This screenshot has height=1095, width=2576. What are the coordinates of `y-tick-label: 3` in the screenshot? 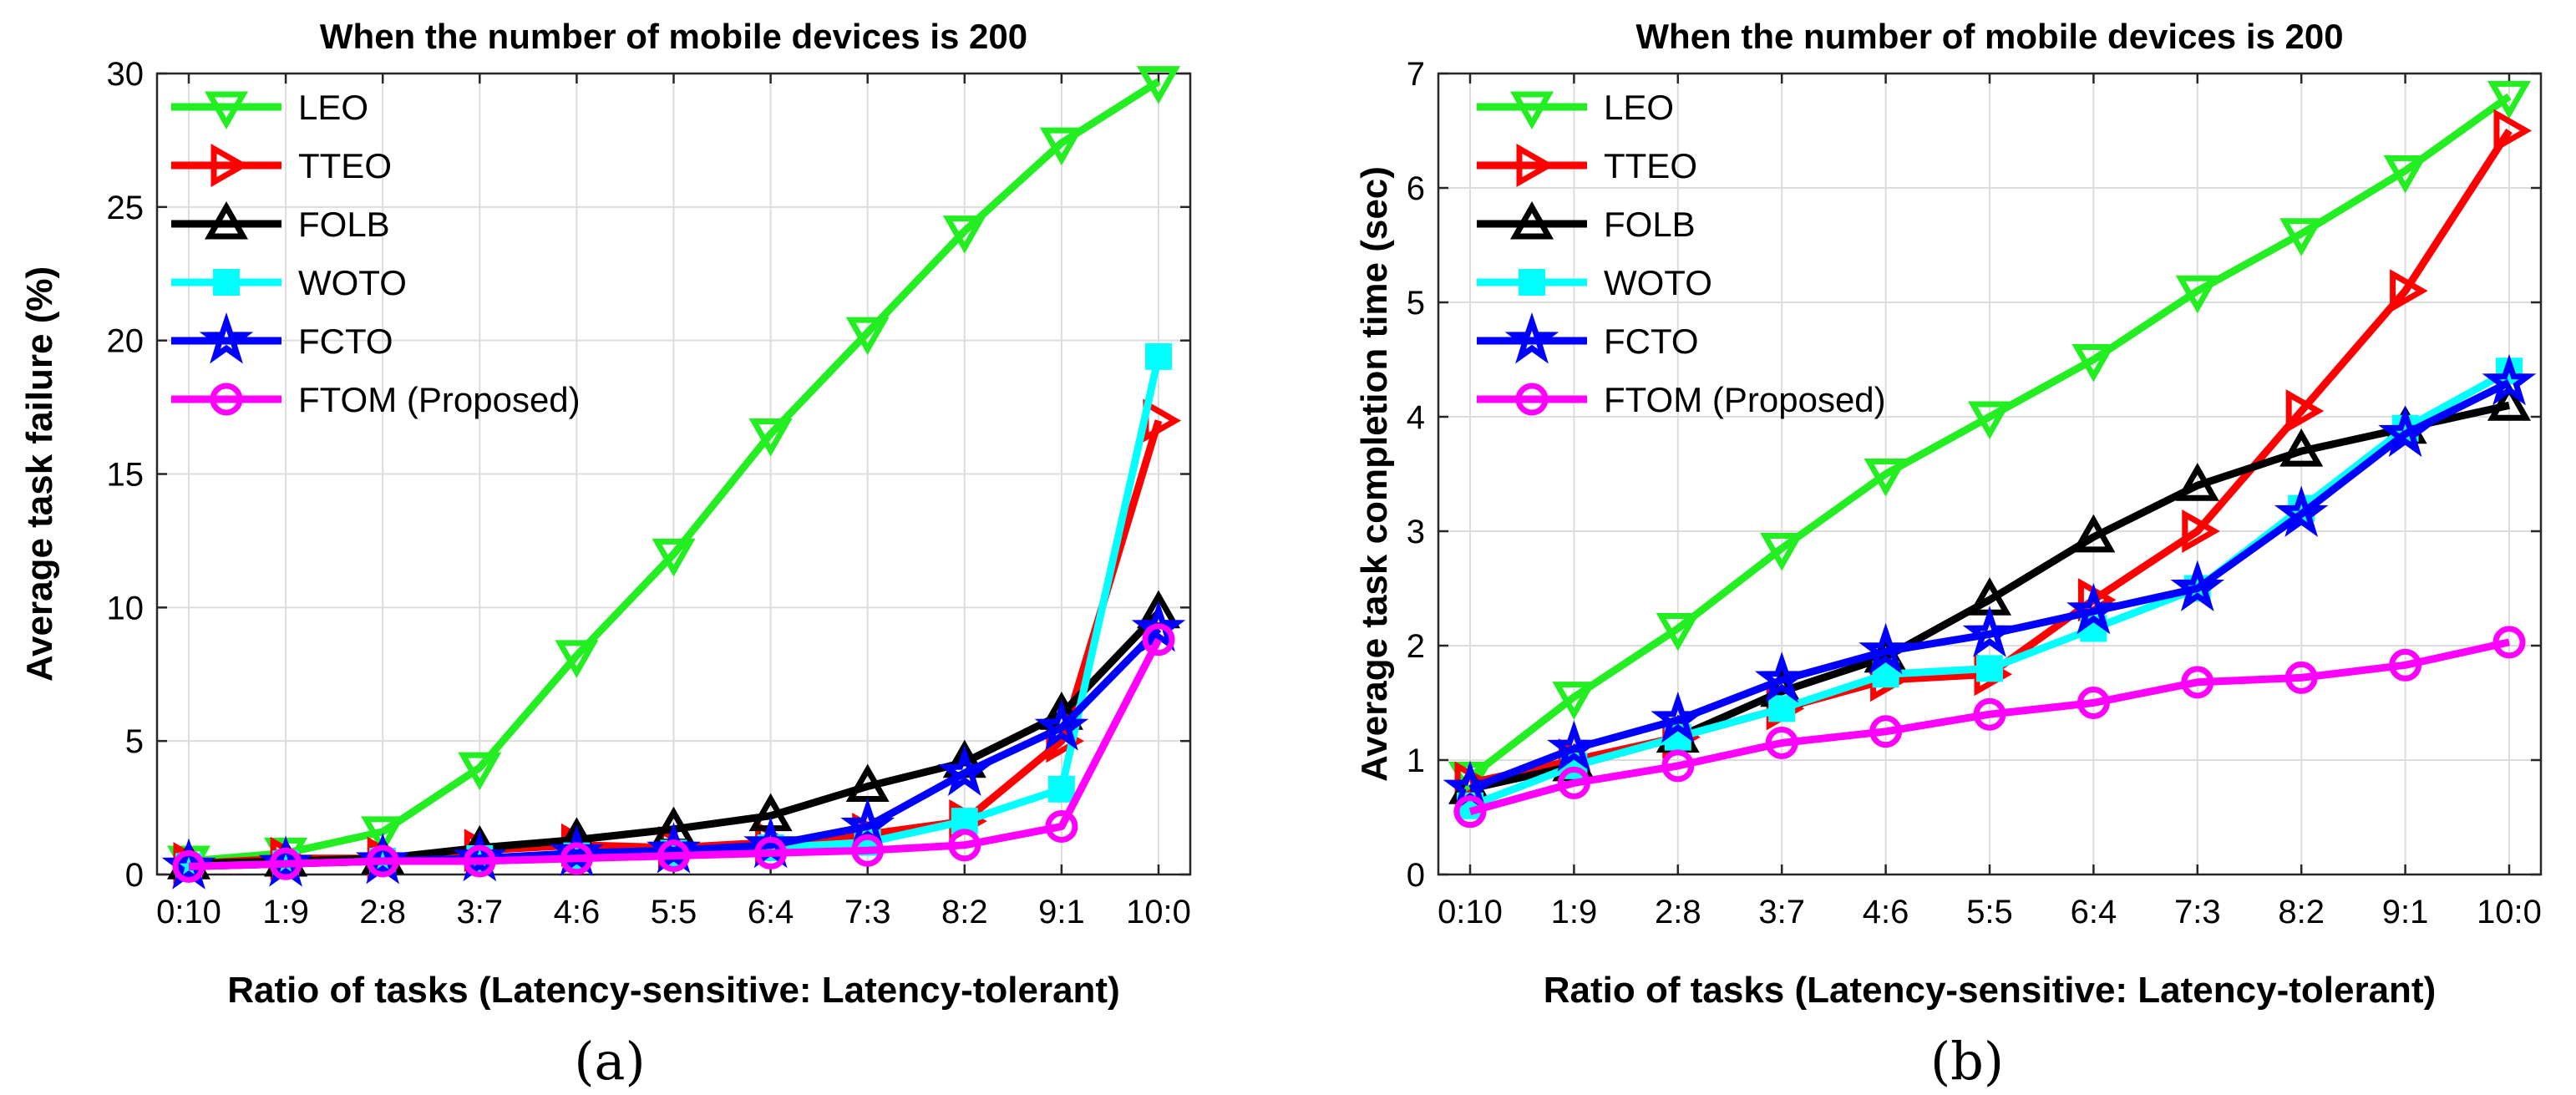 It's located at (1416, 532).